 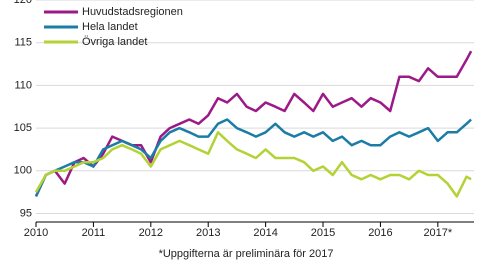 I want to click on y-tick-label: 115, so click(x=23, y=43).